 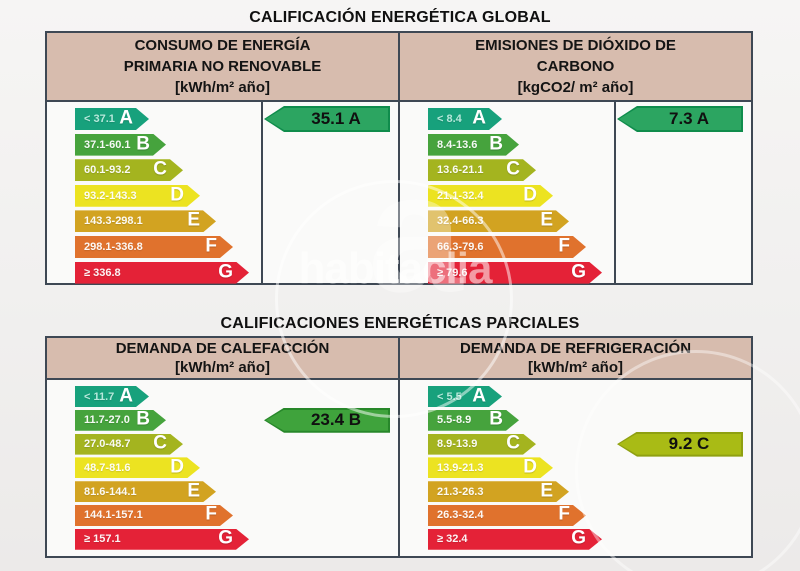 What do you see at coordinates (575, 348) in the screenshot?
I see `refrigeracion-header-line1: DEMANDA DE REFRIGERACIÓN` at bounding box center [575, 348].